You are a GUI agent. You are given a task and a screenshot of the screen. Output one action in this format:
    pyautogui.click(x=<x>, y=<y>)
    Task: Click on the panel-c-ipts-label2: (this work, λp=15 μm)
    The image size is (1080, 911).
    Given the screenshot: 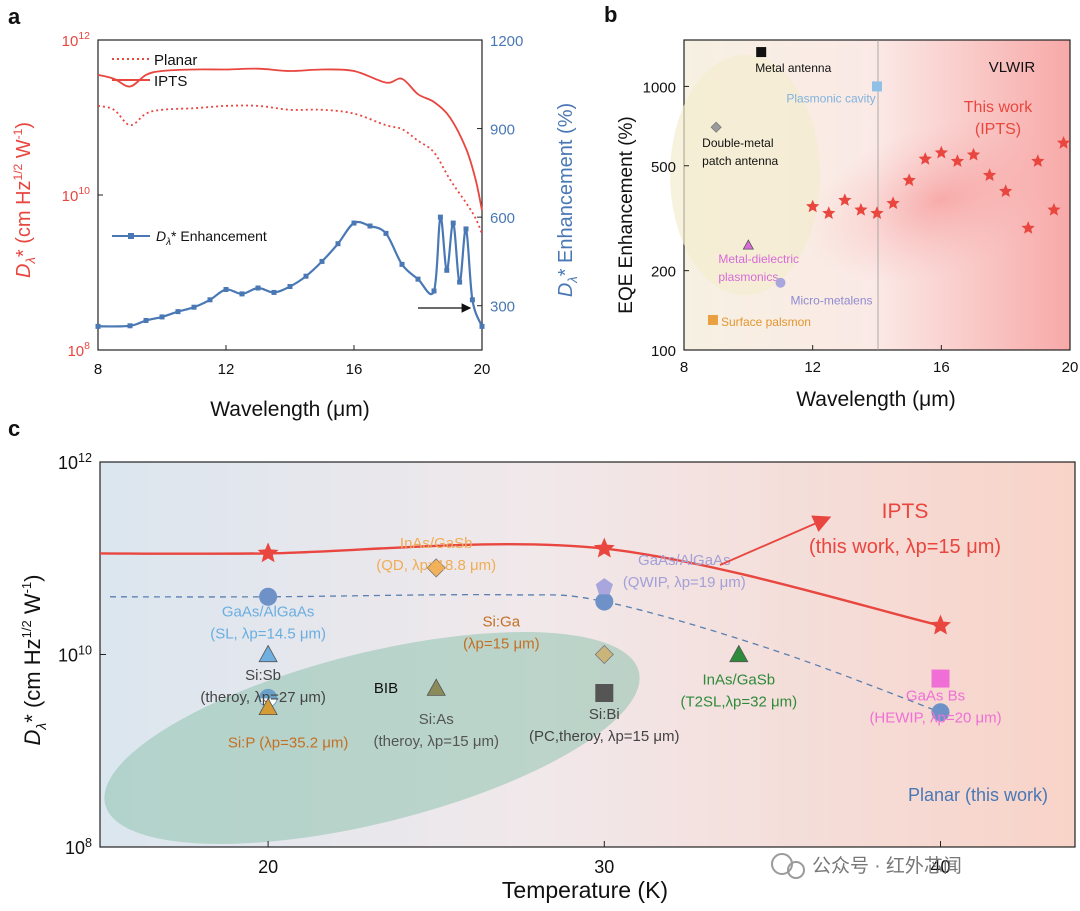 What is the action you would take?
    pyautogui.click(x=905, y=547)
    